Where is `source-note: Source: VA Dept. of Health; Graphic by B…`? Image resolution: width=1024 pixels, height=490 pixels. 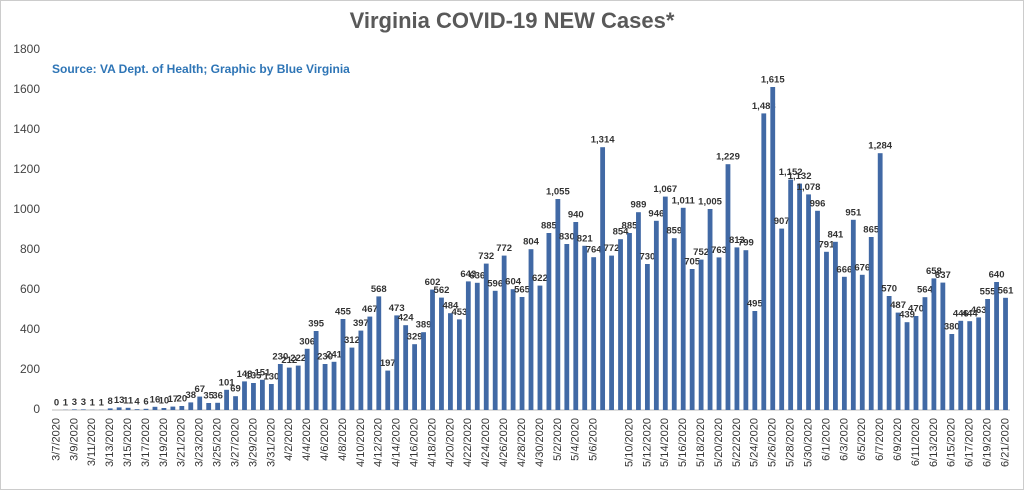 source-note: Source: VA Dept. of Health; Graphic by B… is located at coordinates (201, 69).